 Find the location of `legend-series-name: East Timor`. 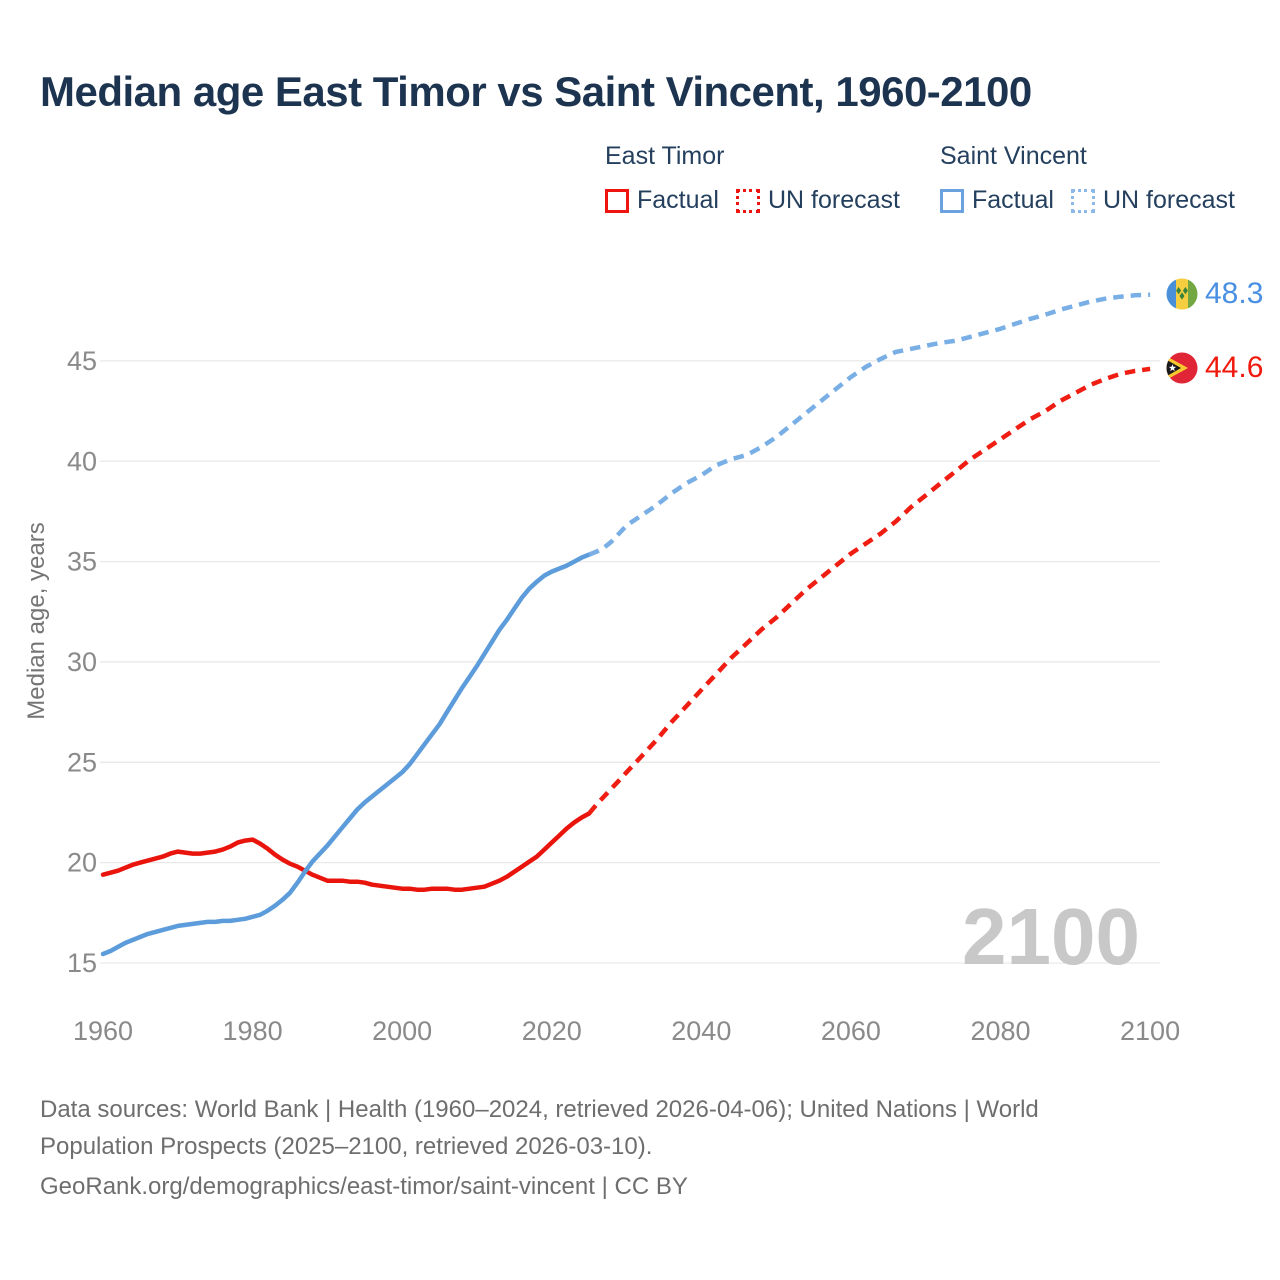

legend-series-name: East Timor is located at coordinates (665, 156).